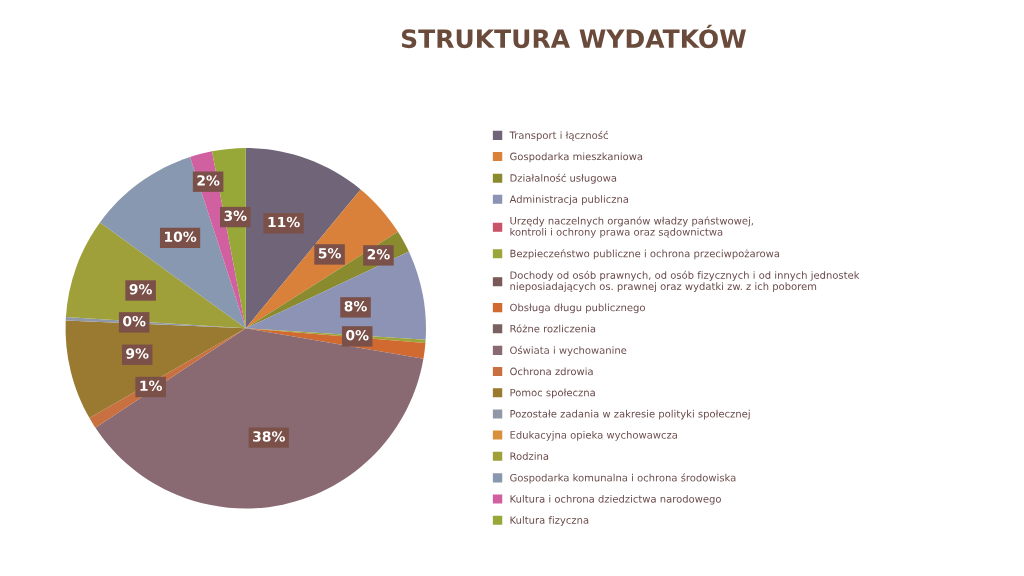 The image size is (1024, 576). Describe the element at coordinates (551, 371) in the screenshot. I see `legend-label: Ochrona zdrowia` at that location.